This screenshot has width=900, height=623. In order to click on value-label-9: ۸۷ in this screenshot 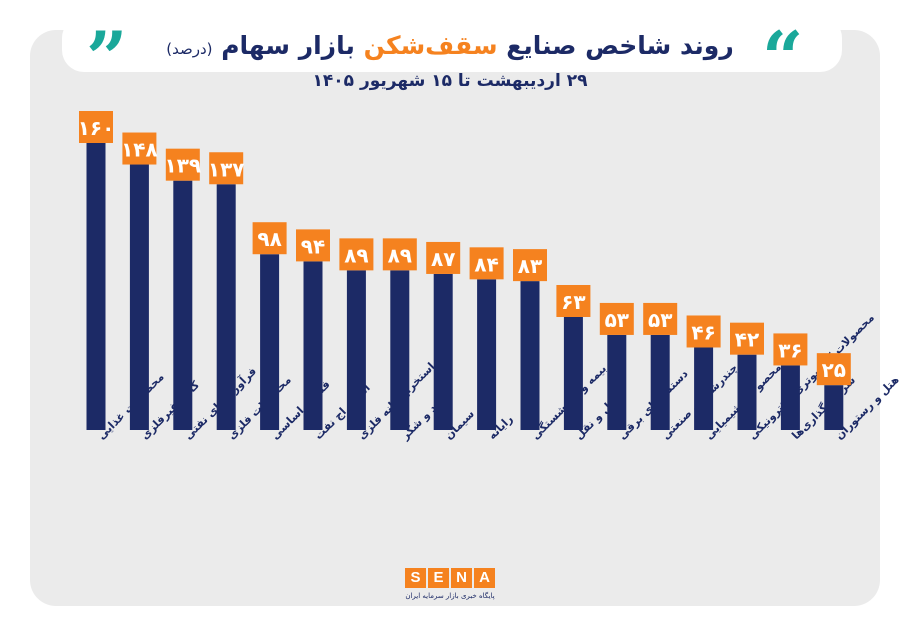, I will do `click(443, 259)`.